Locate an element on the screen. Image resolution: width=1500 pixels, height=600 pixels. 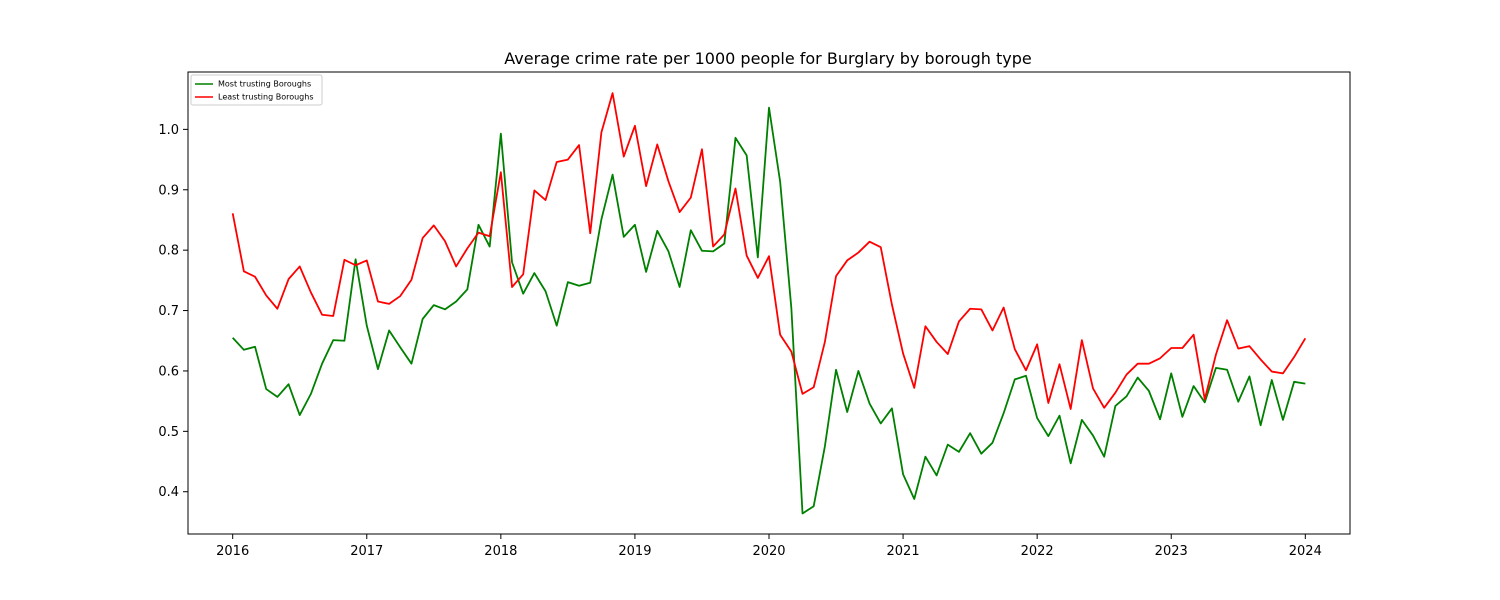
x-tick-label: 2017 is located at coordinates (366, 551).